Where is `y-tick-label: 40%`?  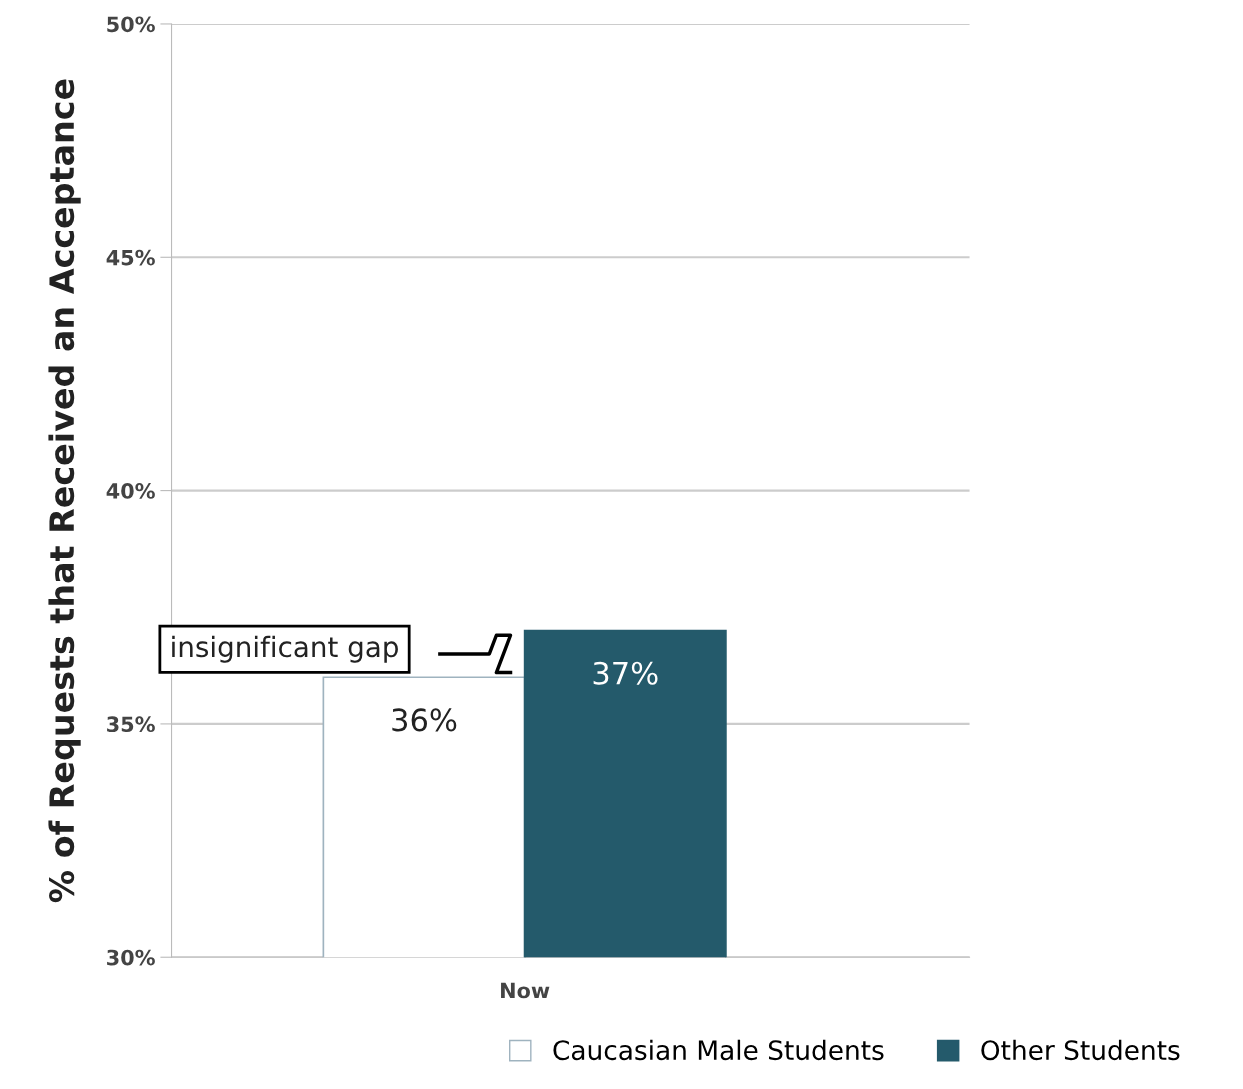 y-tick-label: 40% is located at coordinates (130, 491).